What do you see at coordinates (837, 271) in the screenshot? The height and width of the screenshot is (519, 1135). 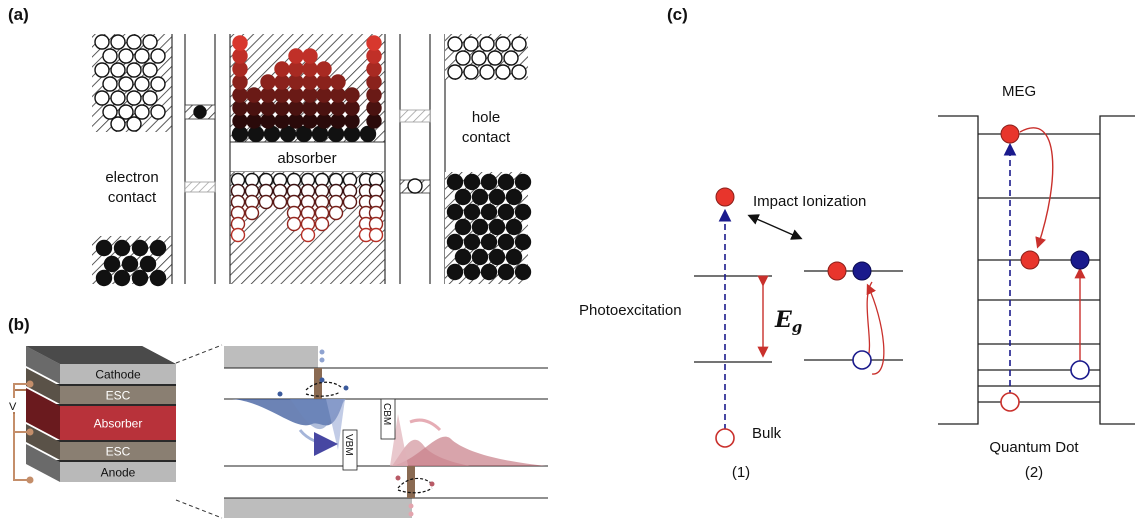 I see `electron-bulk-ii` at bounding box center [837, 271].